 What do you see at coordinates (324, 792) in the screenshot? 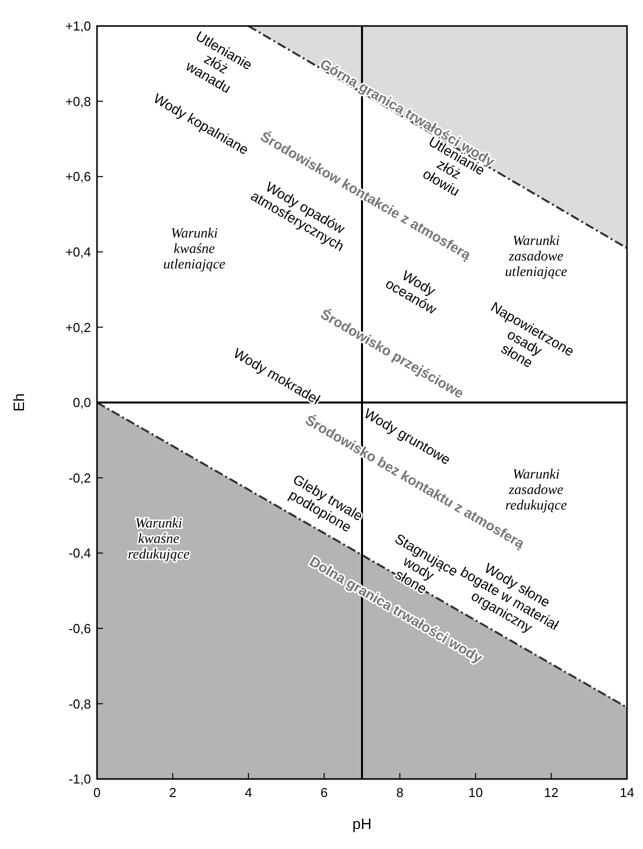
I see `x-tick-label: 6` at bounding box center [324, 792].